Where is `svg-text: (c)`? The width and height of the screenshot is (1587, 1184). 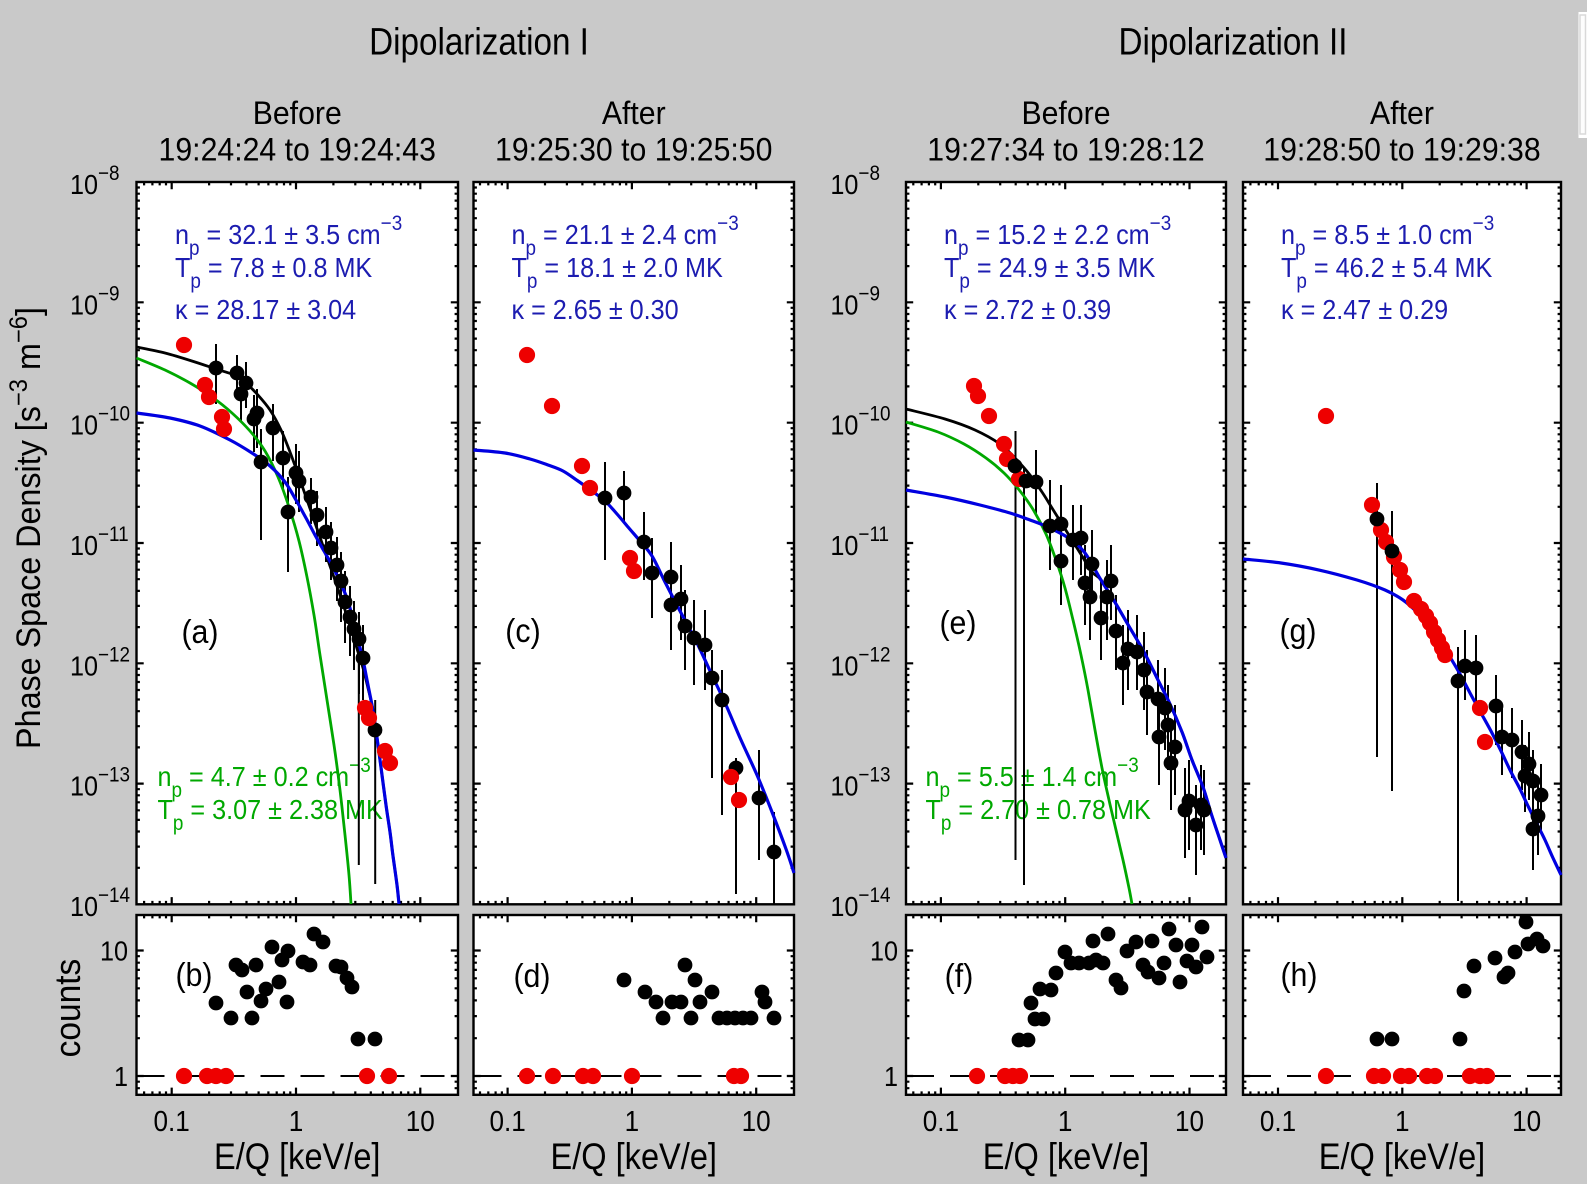
svg-text: (c) is located at coordinates (522, 630).